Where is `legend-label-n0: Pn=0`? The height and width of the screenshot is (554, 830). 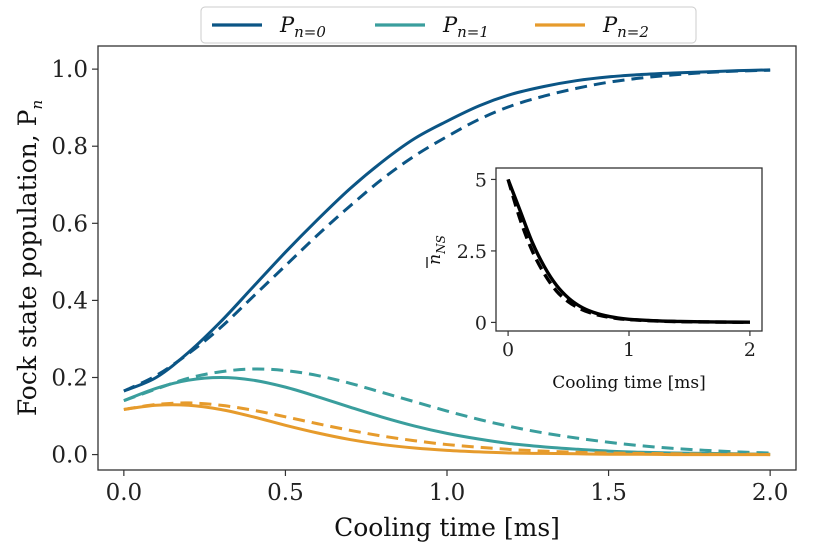 legend-label-n0: Pn=0 is located at coordinates (302, 27).